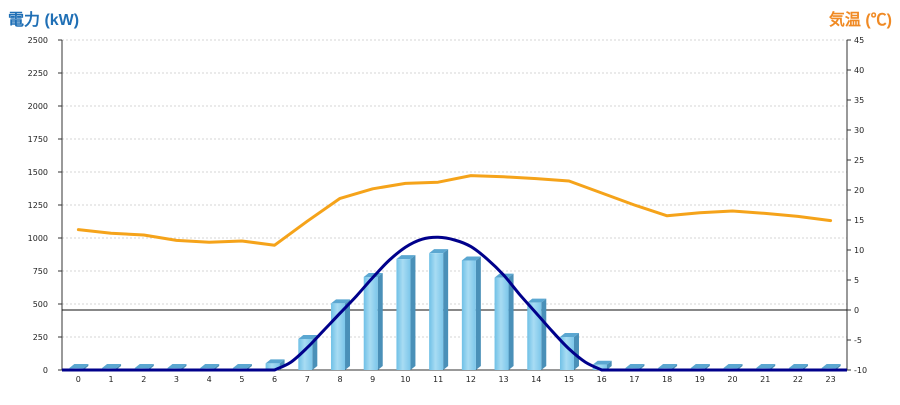 This screenshot has height=405, width=900. What do you see at coordinates (856, 280) in the screenshot?
I see `right-tick-label: 5` at bounding box center [856, 280].